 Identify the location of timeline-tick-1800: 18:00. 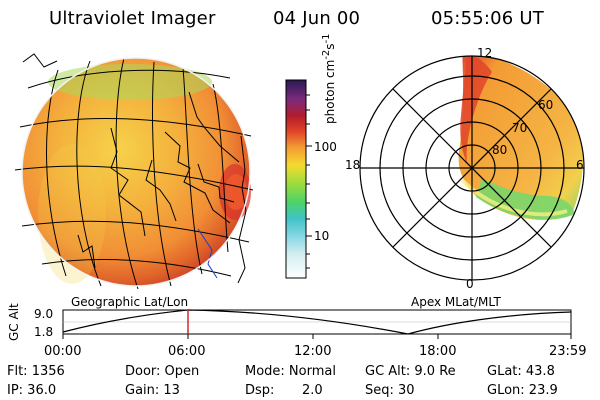
(438, 351).